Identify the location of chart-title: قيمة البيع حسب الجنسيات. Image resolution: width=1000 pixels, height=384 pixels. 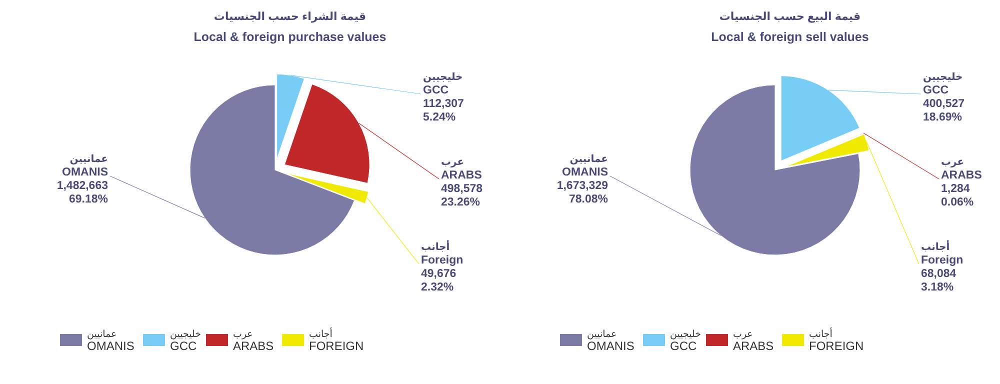
(790, 17).